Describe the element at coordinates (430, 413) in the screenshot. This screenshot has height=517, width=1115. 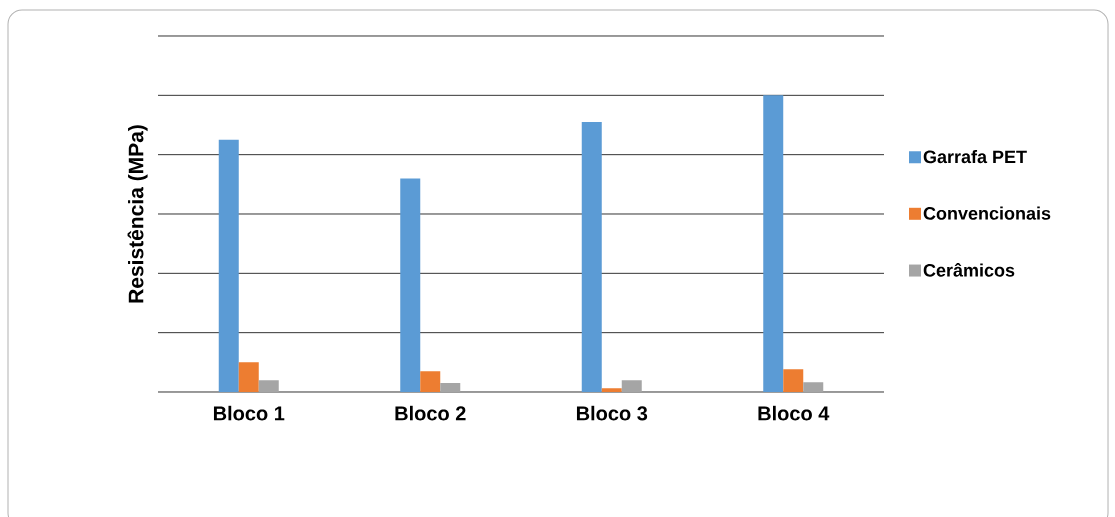
I see `x-tick-label: Bloco 2` at that location.